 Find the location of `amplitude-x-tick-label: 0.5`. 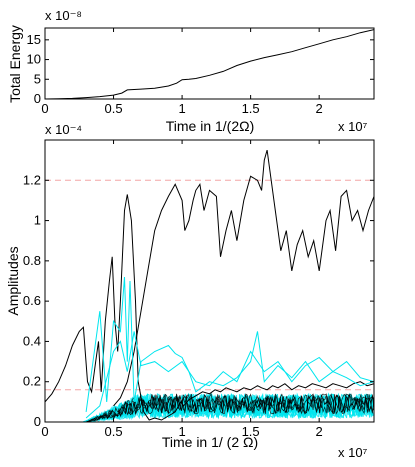

amplitude-x-tick-label: 0.5 is located at coordinates (114, 431).